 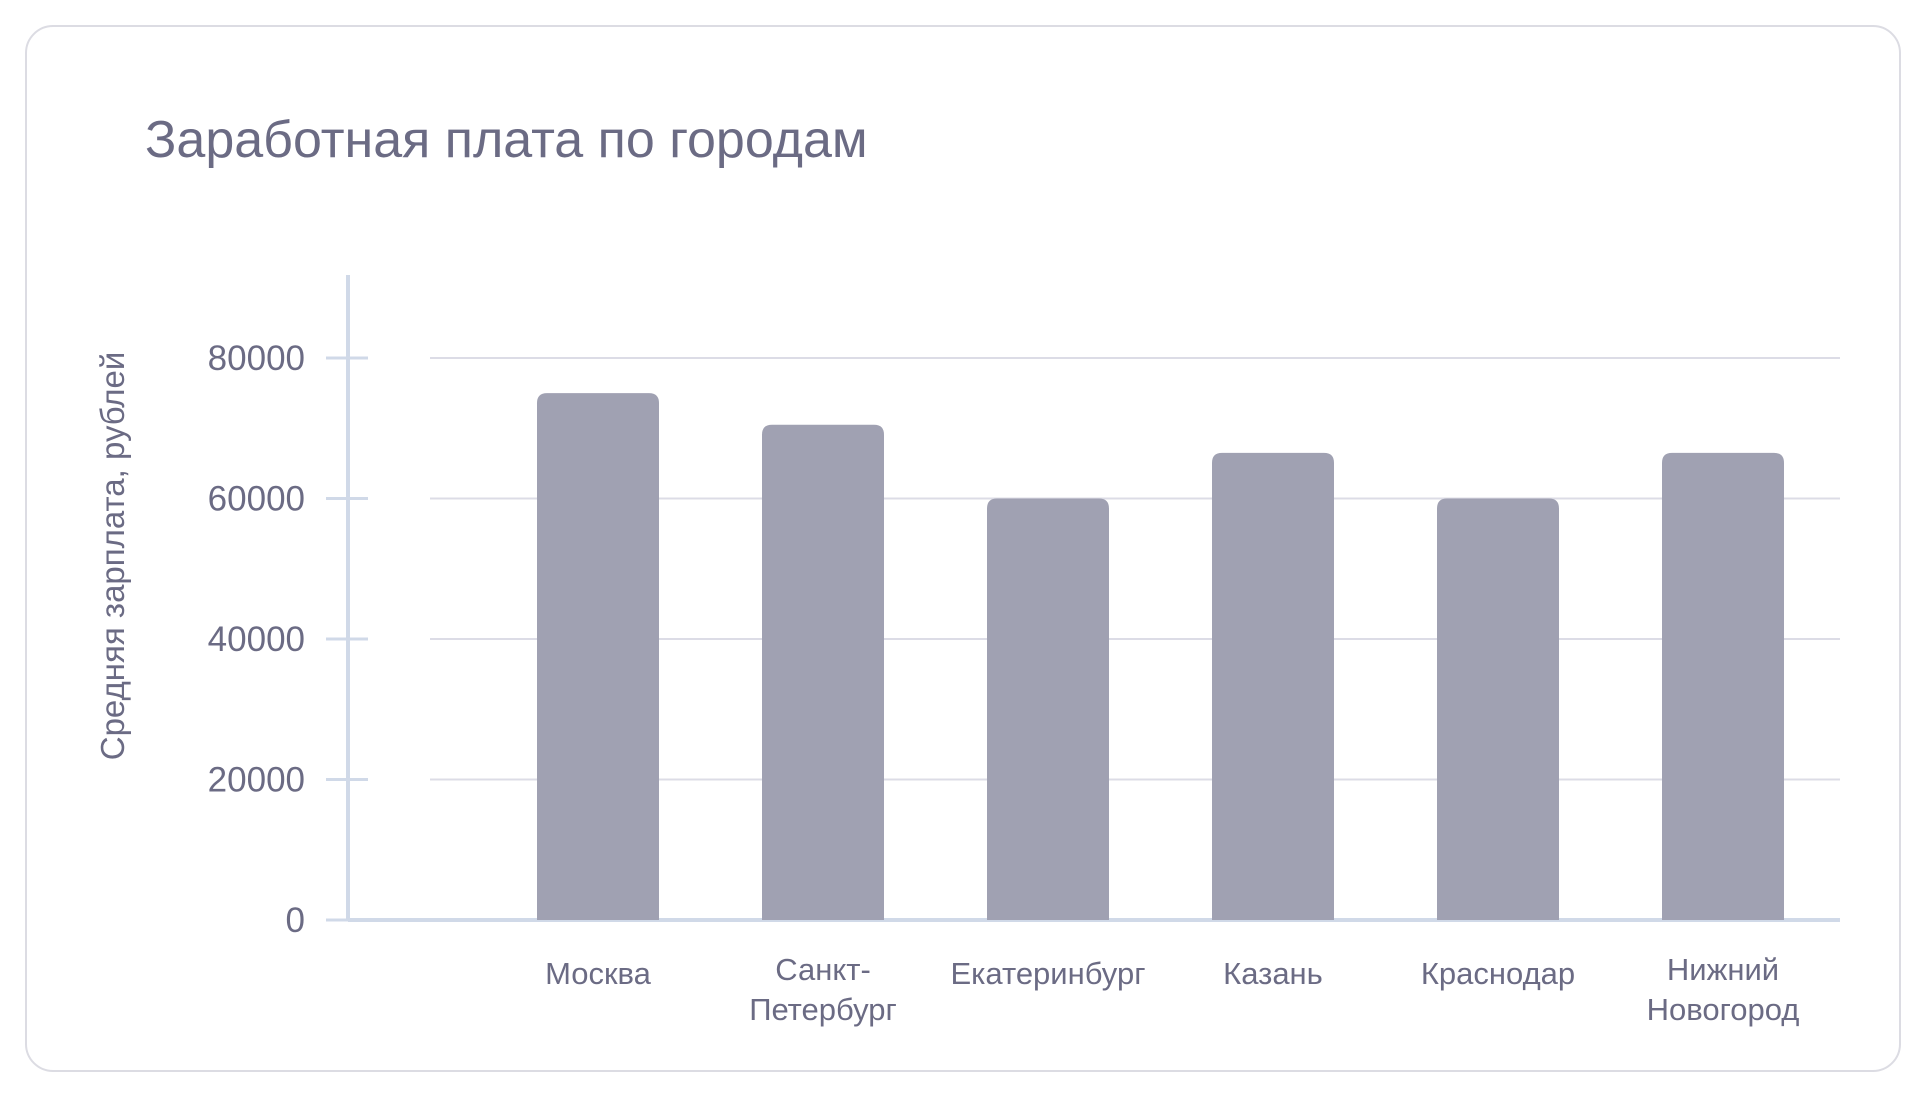 I want to click on x-tick-label: Санкт-Петербург, so click(x=823, y=989).